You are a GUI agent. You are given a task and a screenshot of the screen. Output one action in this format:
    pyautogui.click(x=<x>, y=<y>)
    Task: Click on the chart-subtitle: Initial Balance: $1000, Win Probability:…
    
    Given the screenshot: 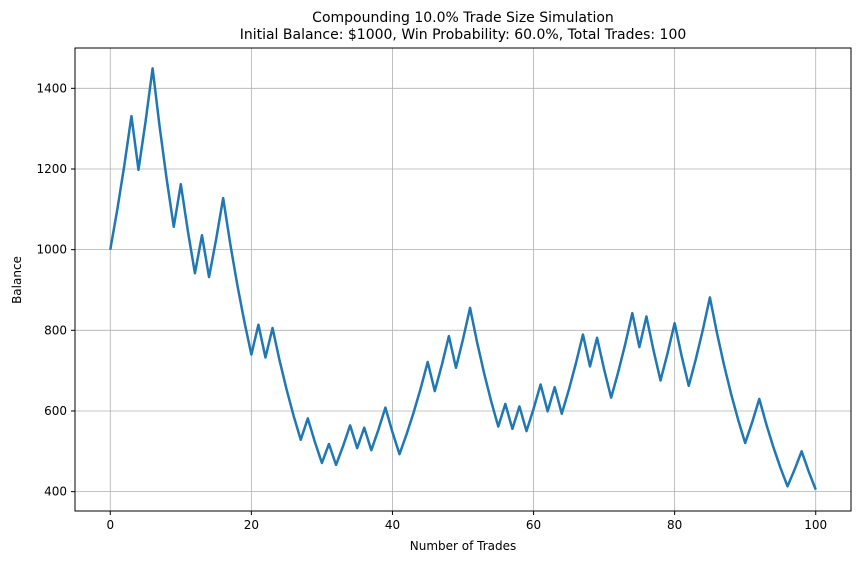 What is the action you would take?
    pyautogui.click(x=463, y=35)
    